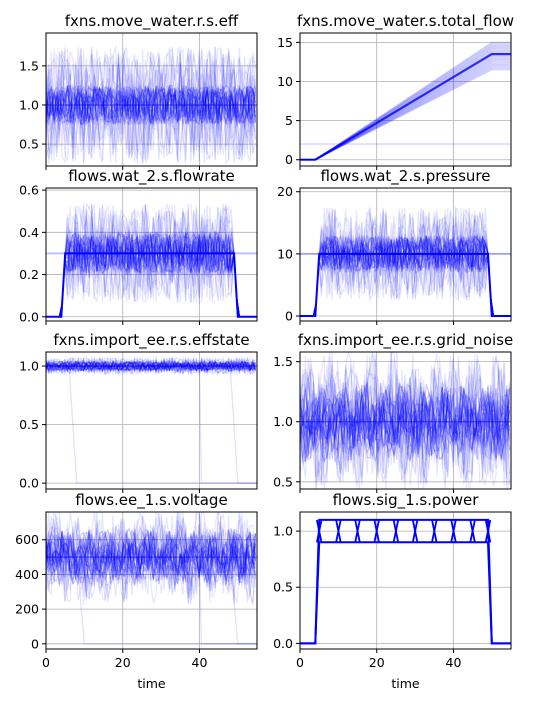 Image resolution: width=535 pixels, height=701 pixels. What do you see at coordinates (283, 421) in the screenshot?
I see `y-tick-label: 1.0` at bounding box center [283, 421].